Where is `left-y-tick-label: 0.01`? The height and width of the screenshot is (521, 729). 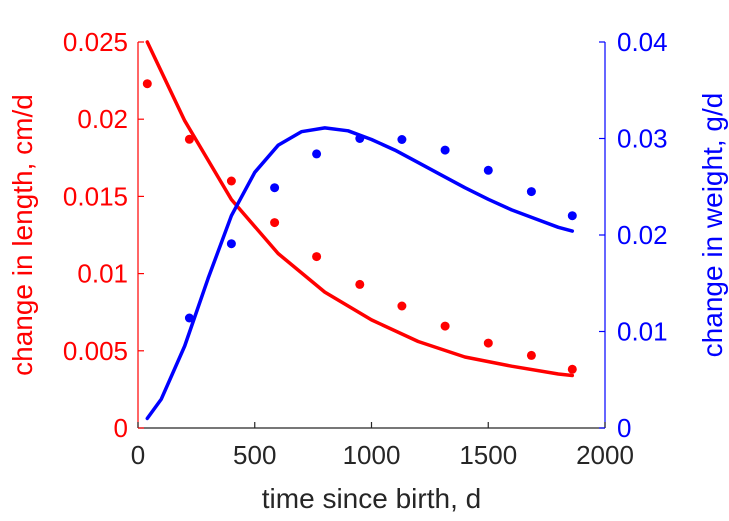 left-y-tick-label: 0.01 is located at coordinates (102, 274).